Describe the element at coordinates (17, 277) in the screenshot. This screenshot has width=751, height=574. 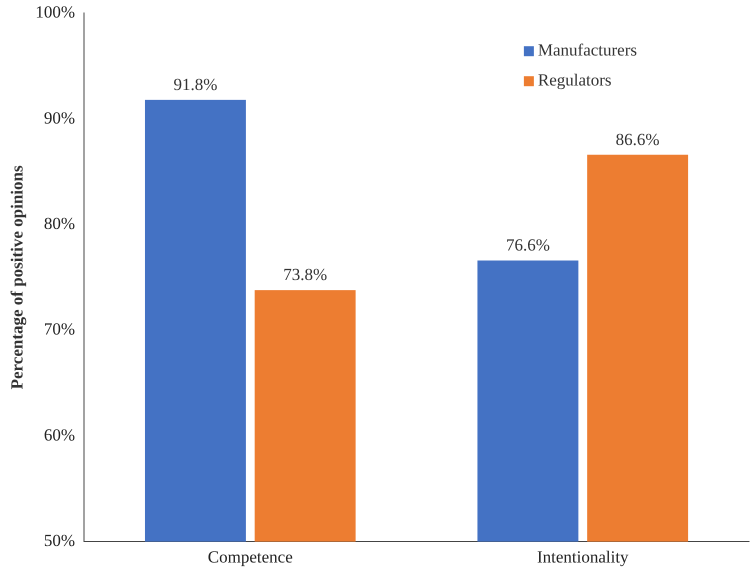
I see `y-axis-title: Percentage of positive opinions` at that location.